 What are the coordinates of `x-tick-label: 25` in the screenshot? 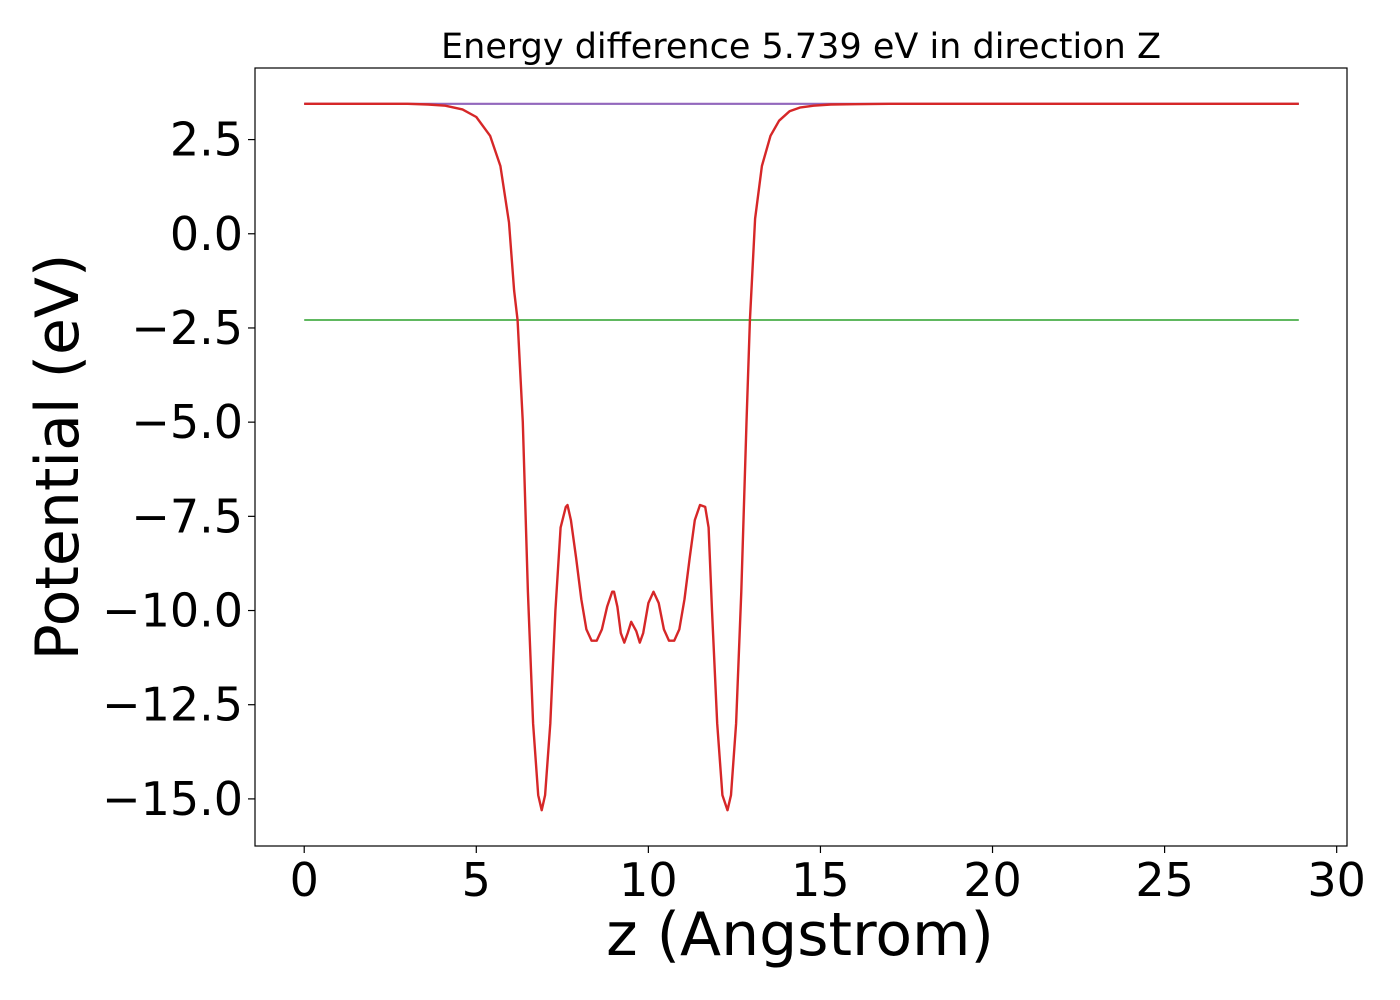 It's located at (1164, 880).